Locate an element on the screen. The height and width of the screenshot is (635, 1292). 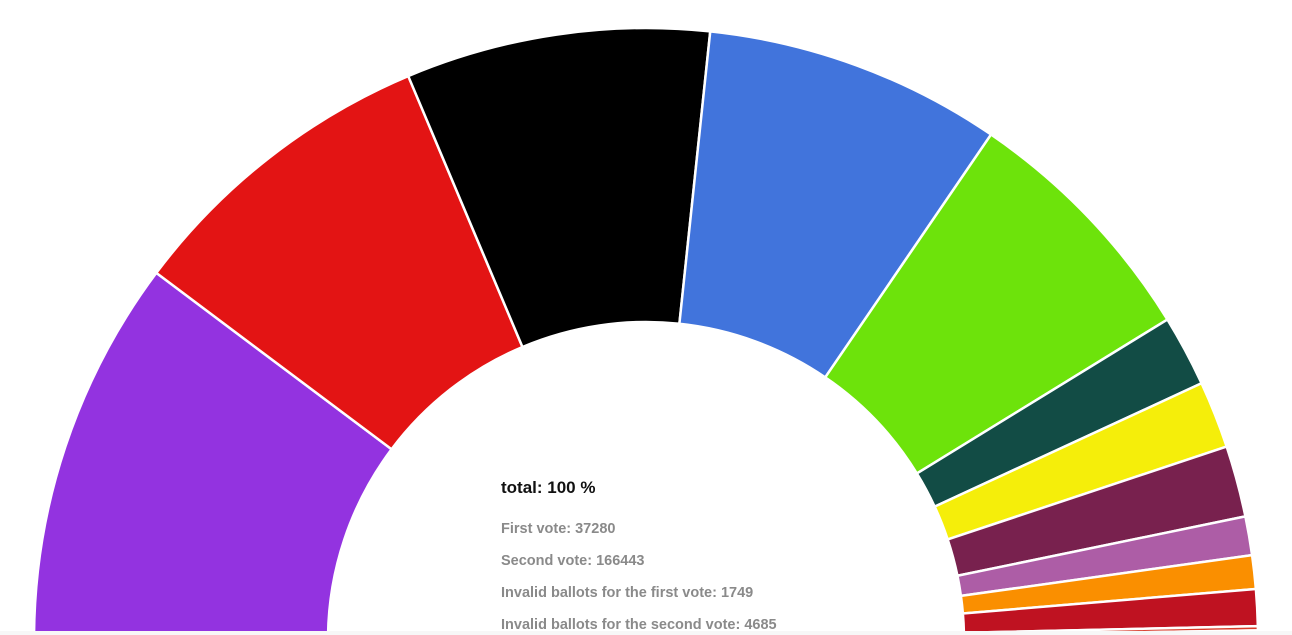
first-vote-label: First vote: 37280 is located at coordinates (558, 529).